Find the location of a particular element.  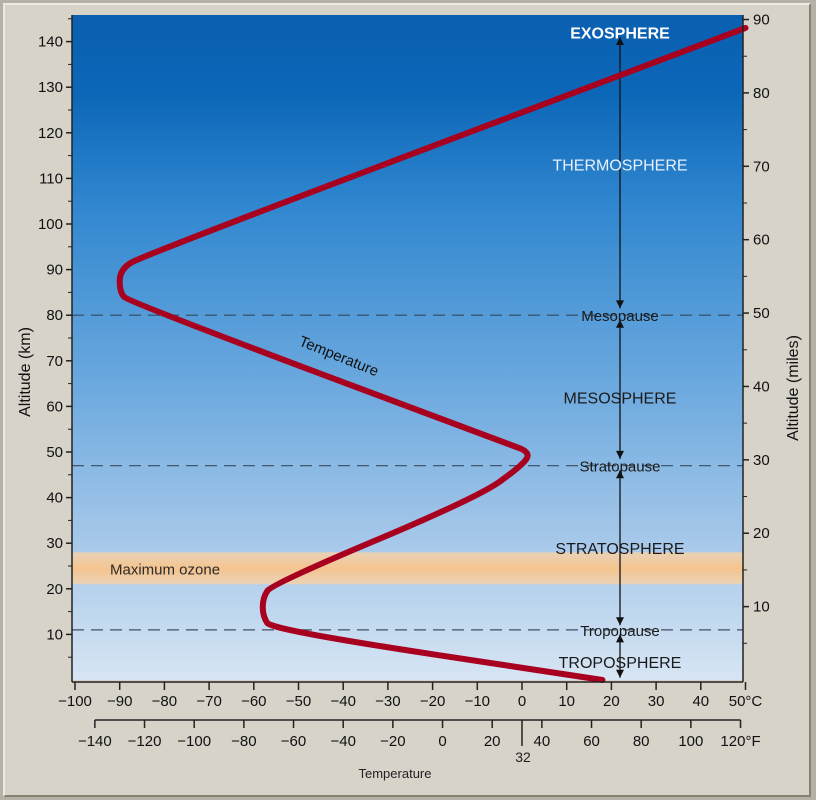

layer-label-stratopause: Stratopause is located at coordinates (620, 467).